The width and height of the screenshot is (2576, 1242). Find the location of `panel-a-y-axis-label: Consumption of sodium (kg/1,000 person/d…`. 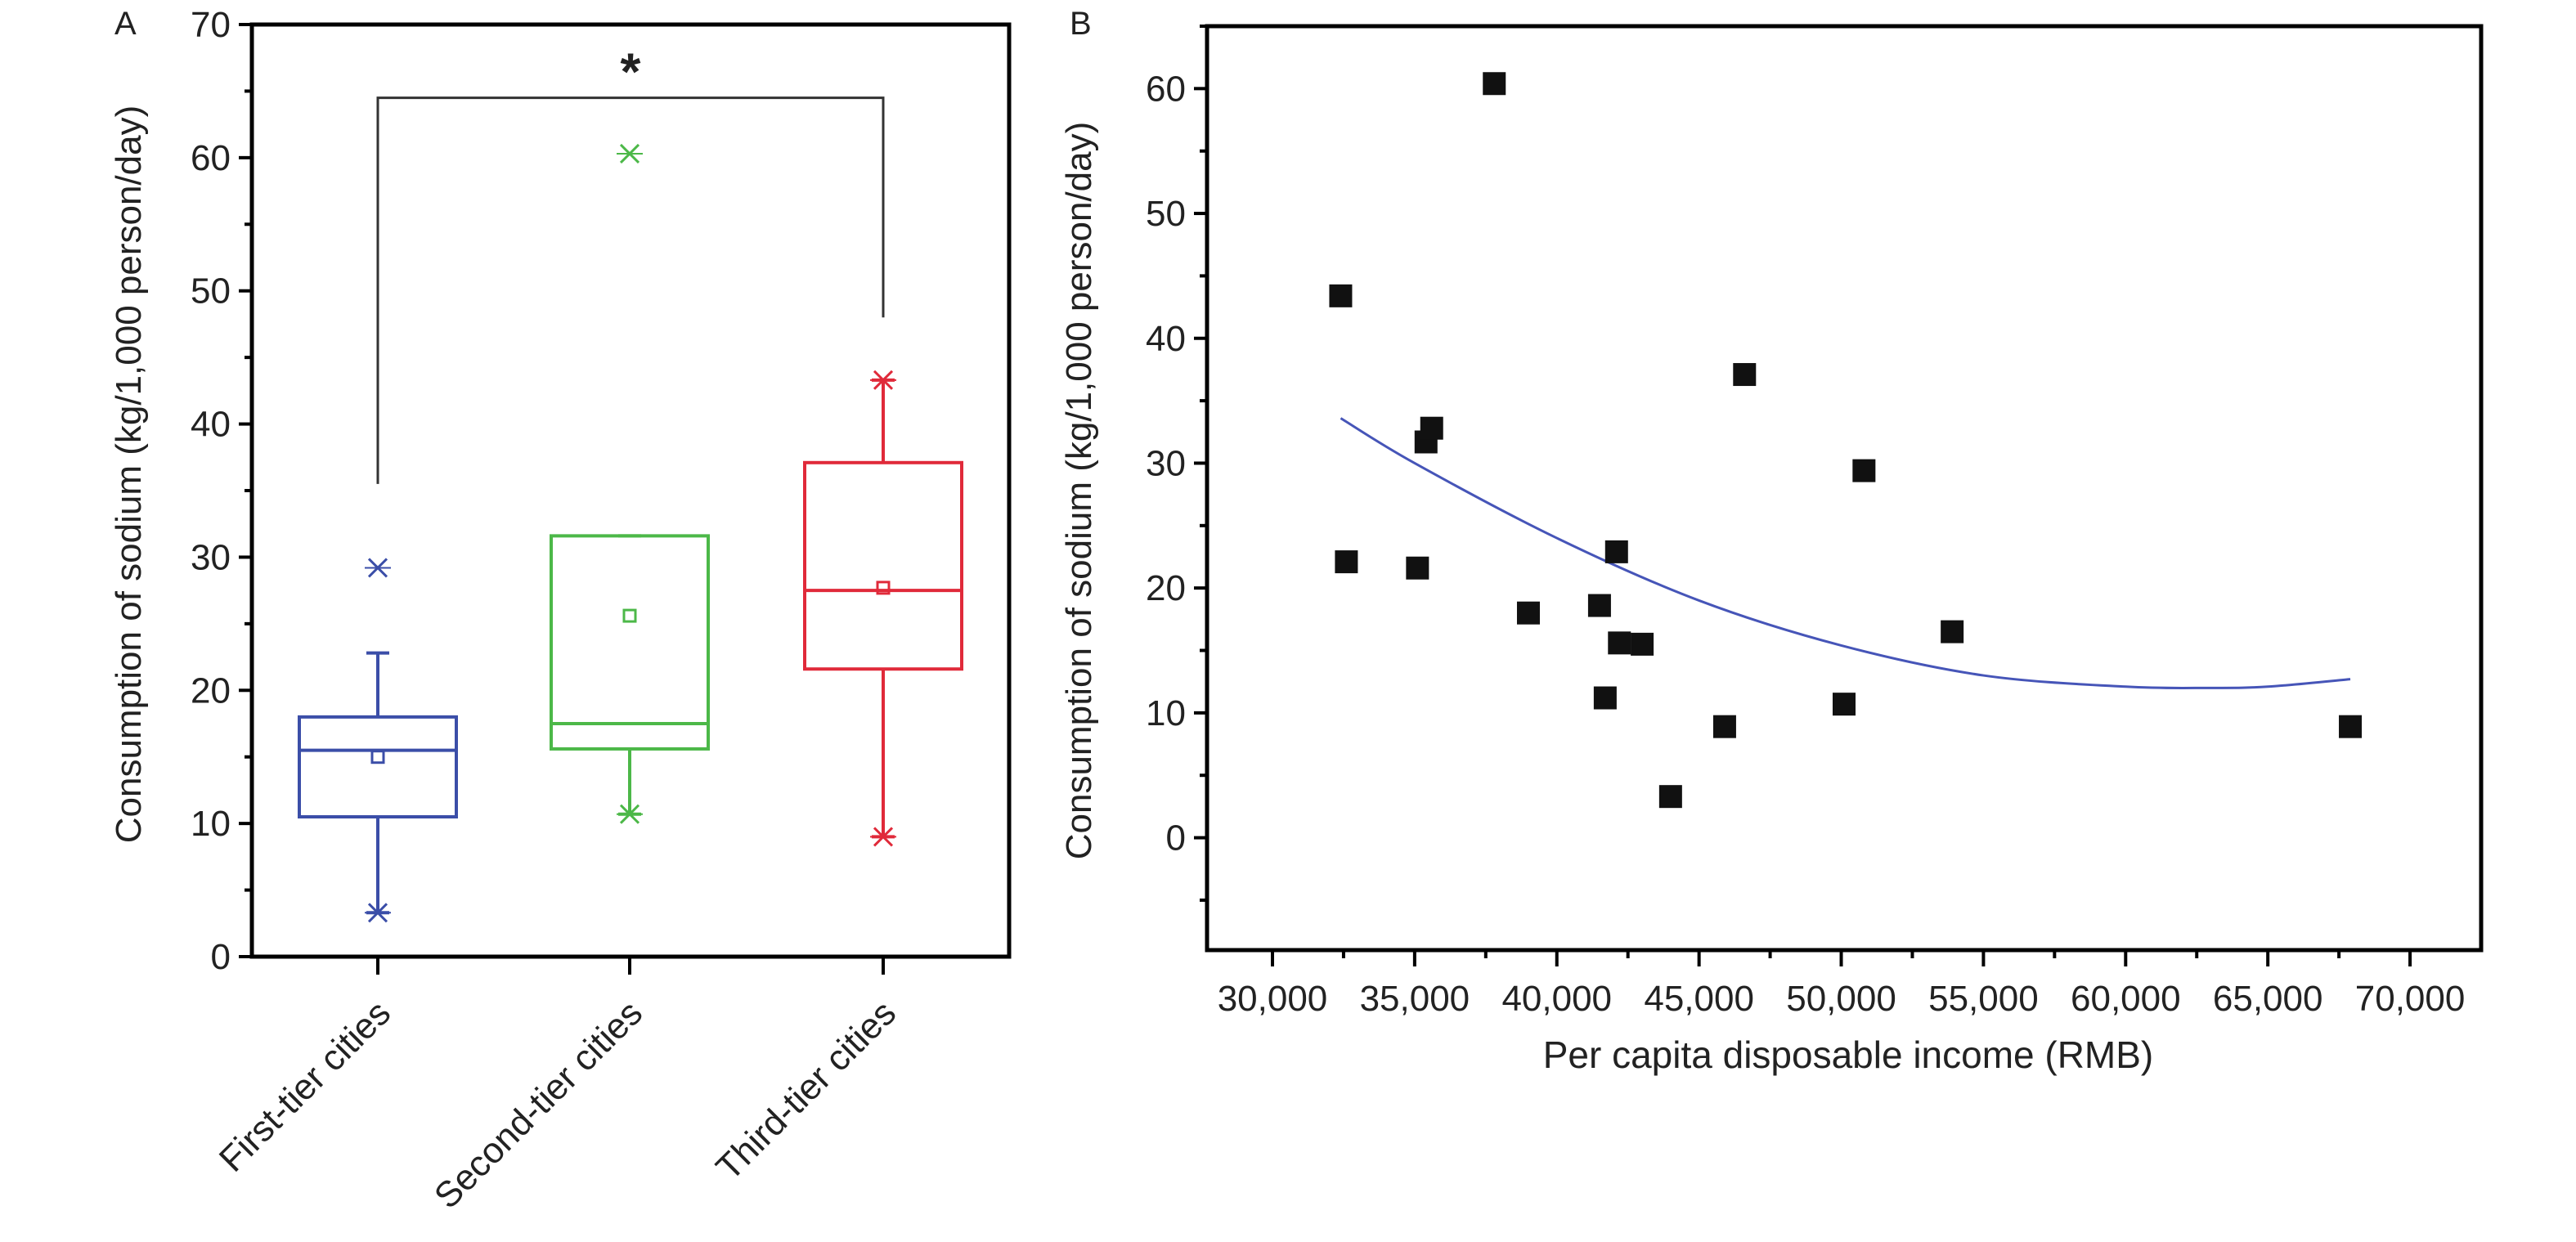

panel-a-y-axis-label: Consumption of sodium (kg/1,000 person/d… is located at coordinates (129, 475).